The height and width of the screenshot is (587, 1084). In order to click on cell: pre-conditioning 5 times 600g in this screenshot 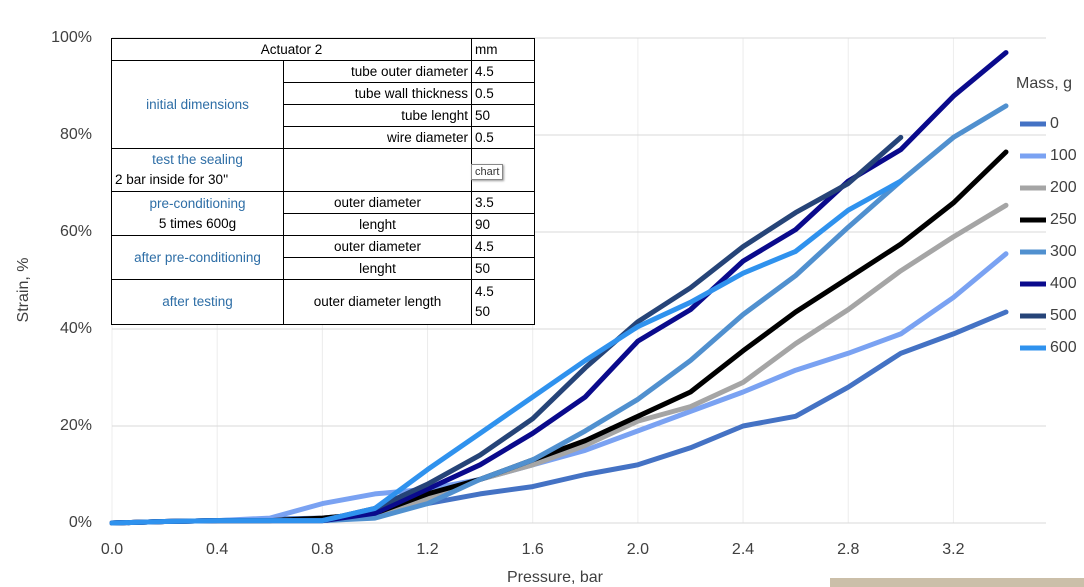, I will do `click(197, 213)`.